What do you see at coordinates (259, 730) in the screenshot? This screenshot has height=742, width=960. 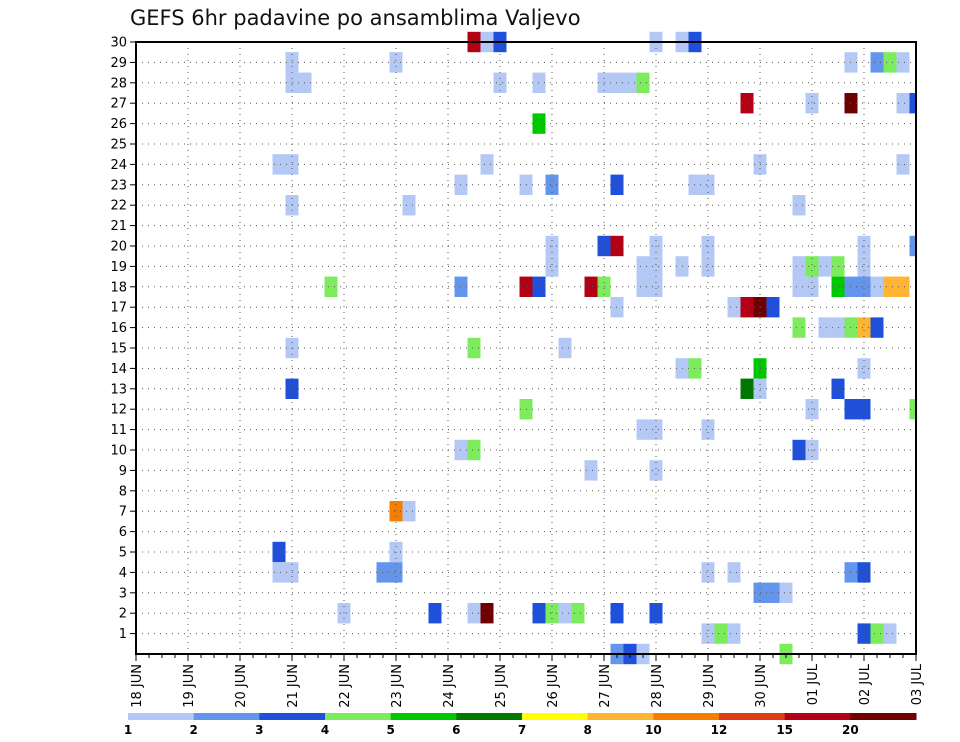 I see `legend-label: 3` at bounding box center [259, 730].